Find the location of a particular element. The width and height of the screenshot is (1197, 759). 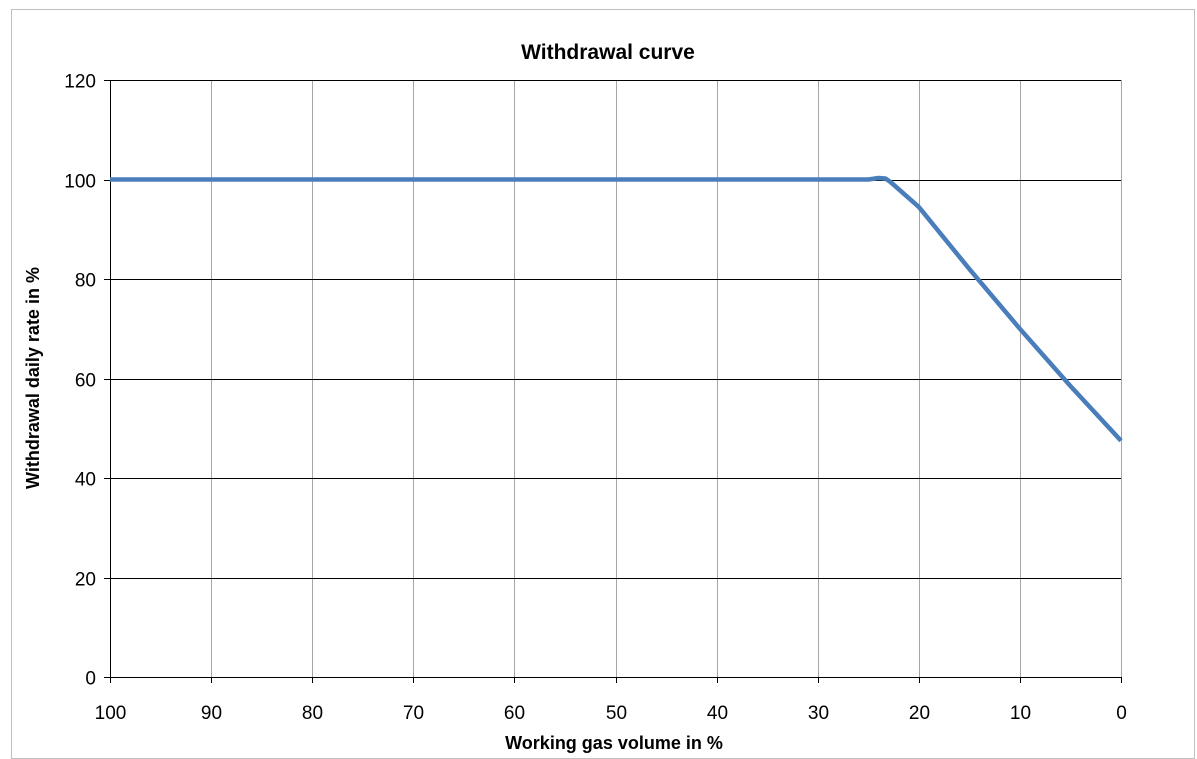

x-tick-label: 10 is located at coordinates (1020, 713).